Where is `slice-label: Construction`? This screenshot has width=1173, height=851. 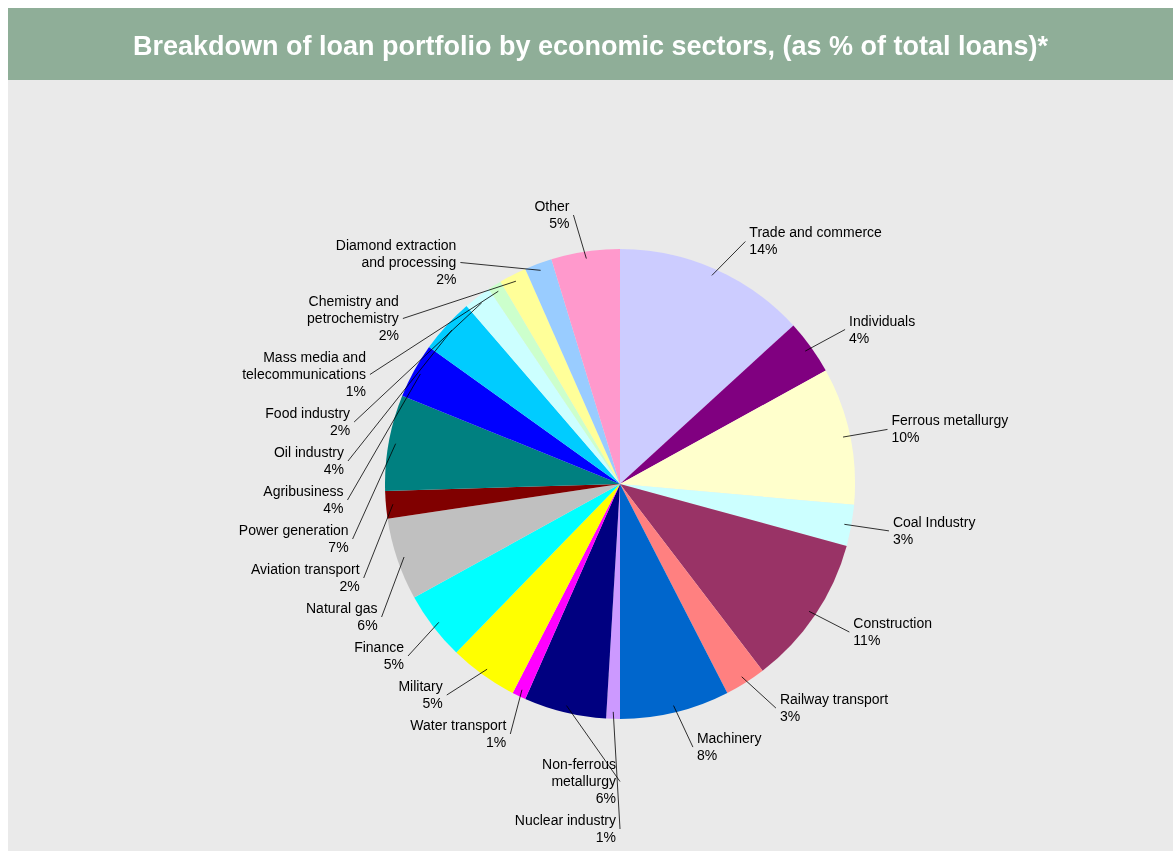
slice-label: Construction is located at coordinates (892, 623).